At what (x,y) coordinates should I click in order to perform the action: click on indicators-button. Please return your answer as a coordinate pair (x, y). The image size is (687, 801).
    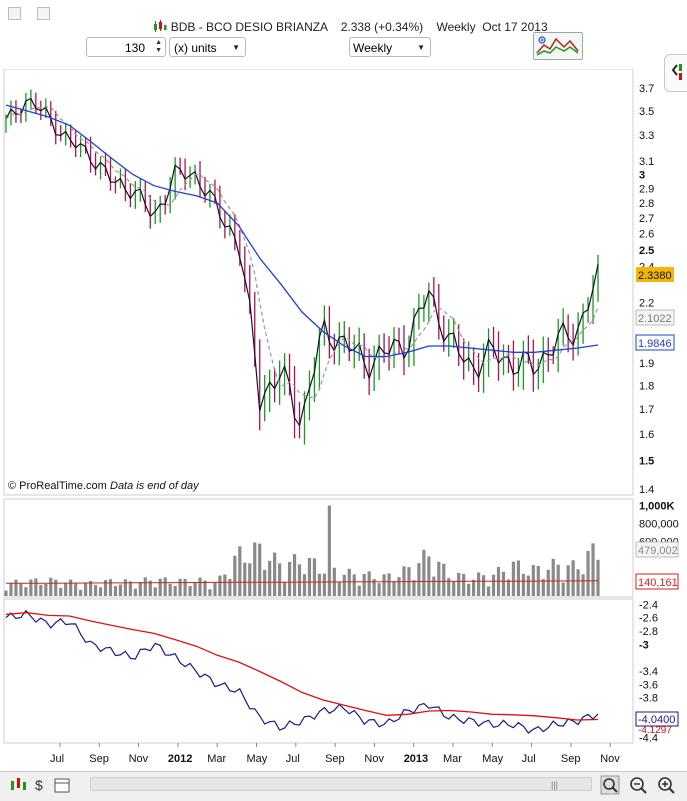
    Looking at the image, I should click on (558, 46).